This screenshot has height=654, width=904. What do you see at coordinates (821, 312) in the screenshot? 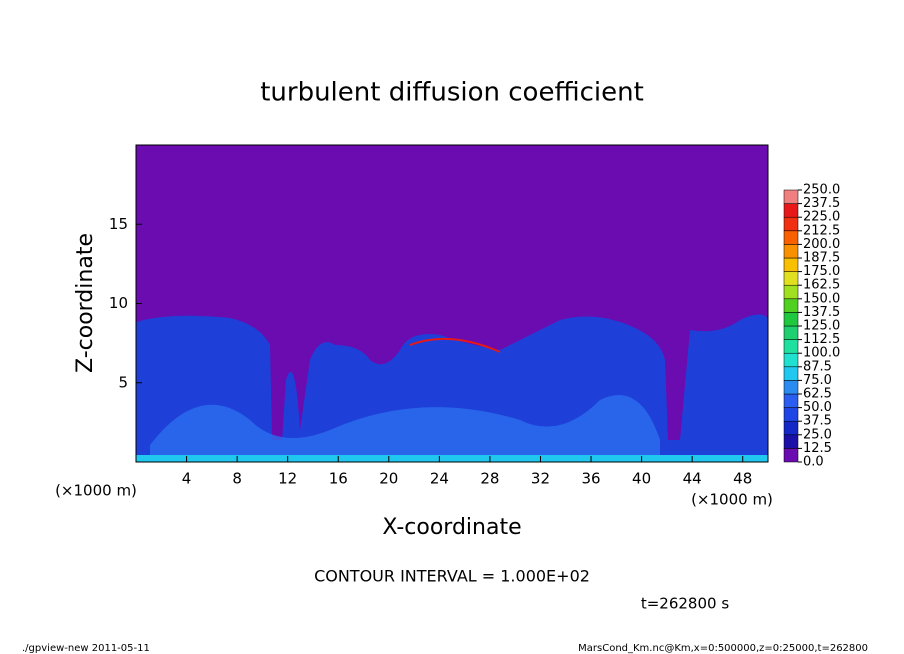
I see `colorbar-label: 137.5` at bounding box center [821, 312].